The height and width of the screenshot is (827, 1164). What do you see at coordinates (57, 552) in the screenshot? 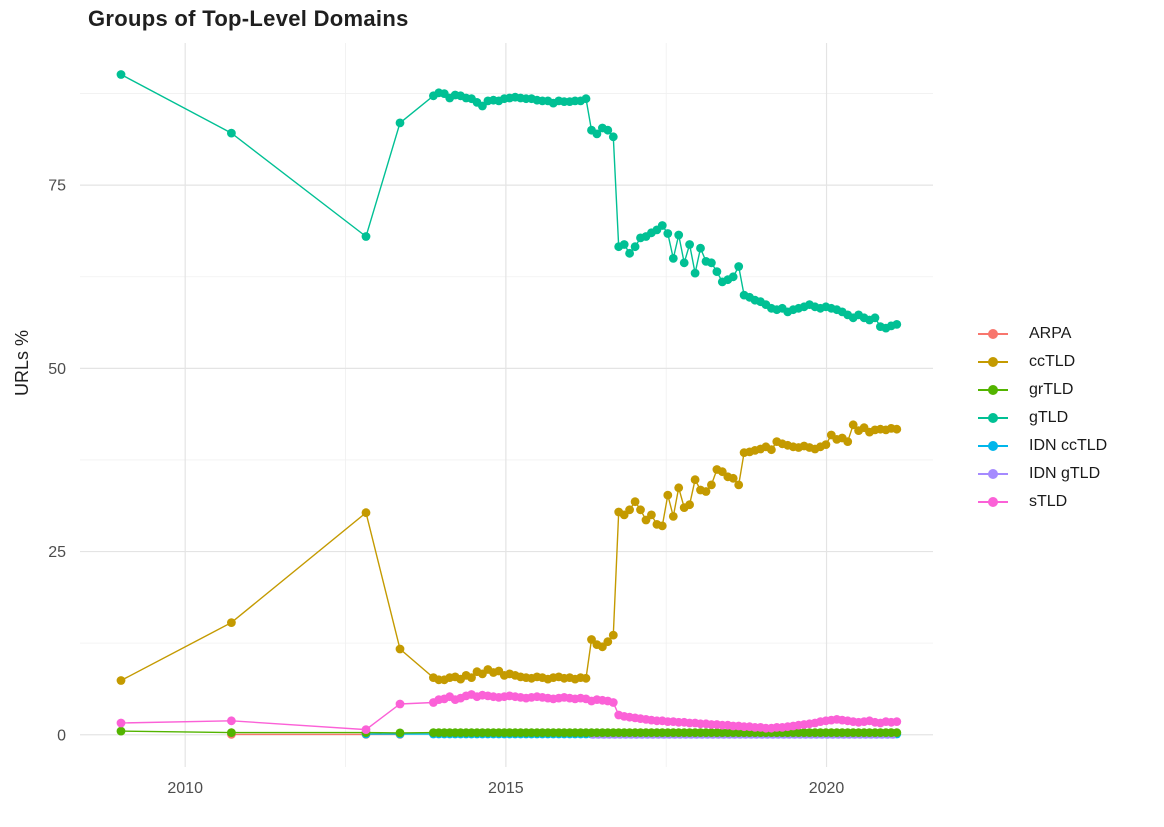
I see `y-tick-label: 25` at bounding box center [57, 552].